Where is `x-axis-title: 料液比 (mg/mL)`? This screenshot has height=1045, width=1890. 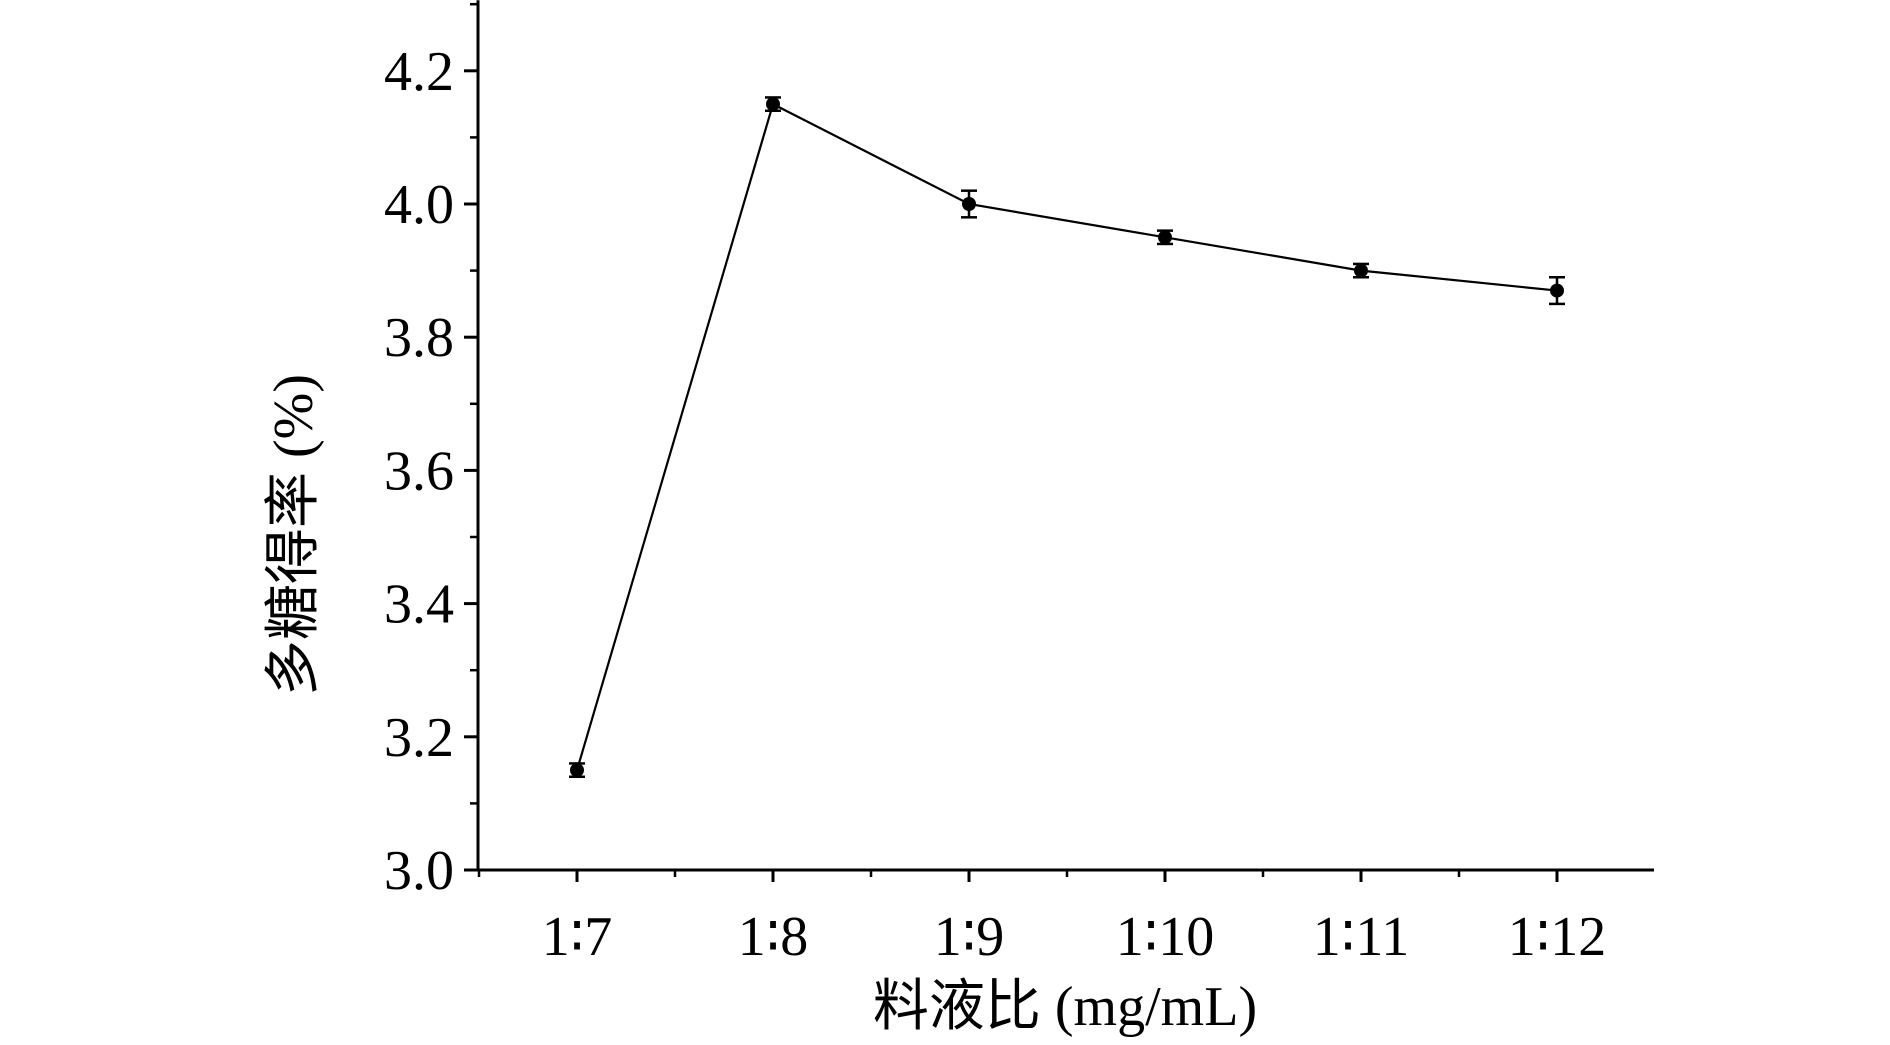 x-axis-title: 料液比 (mg/mL) is located at coordinates (1065, 1007).